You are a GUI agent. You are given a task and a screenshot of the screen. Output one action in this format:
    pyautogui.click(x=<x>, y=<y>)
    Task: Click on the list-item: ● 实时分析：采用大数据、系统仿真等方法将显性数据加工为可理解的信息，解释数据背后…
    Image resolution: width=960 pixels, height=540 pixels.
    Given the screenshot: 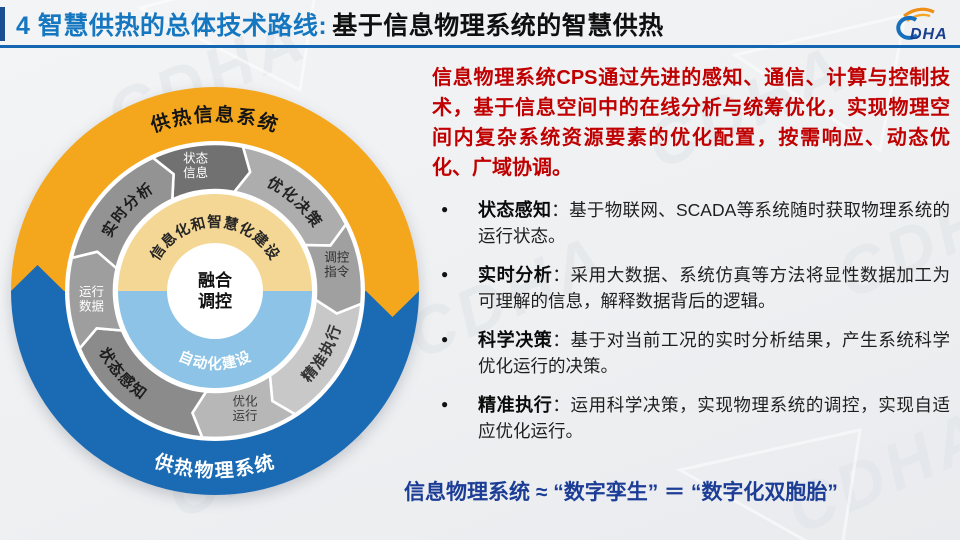 What is the action you would take?
    pyautogui.click(x=691, y=288)
    